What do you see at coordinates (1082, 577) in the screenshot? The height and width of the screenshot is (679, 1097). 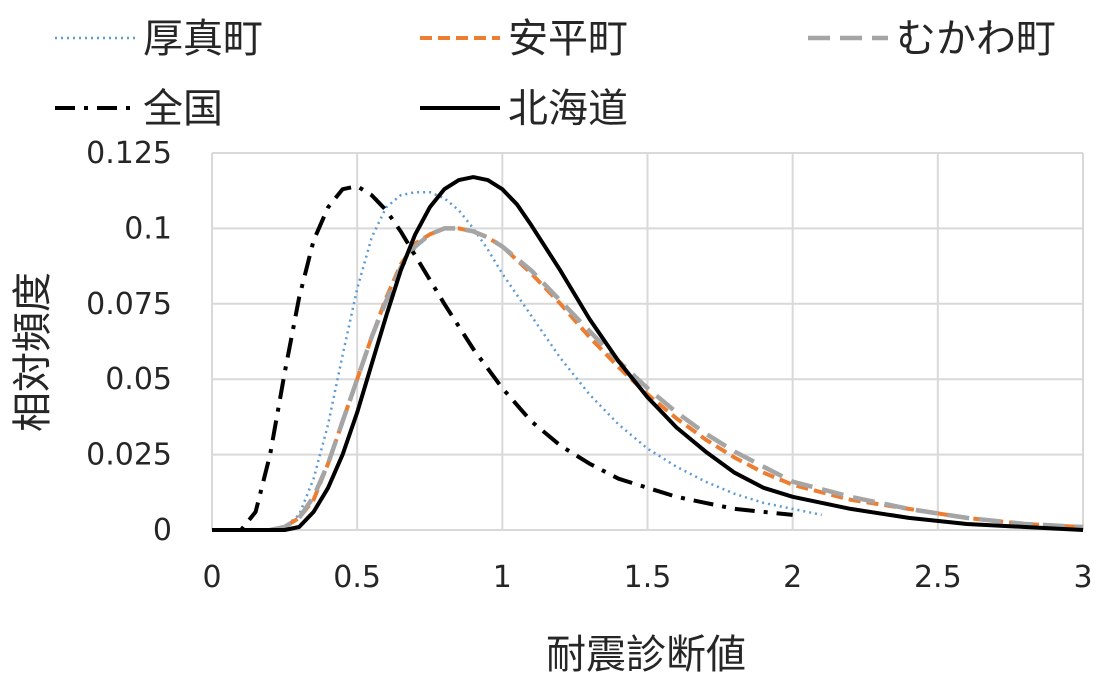 I see `x-tick-label: 3` at bounding box center [1082, 577].